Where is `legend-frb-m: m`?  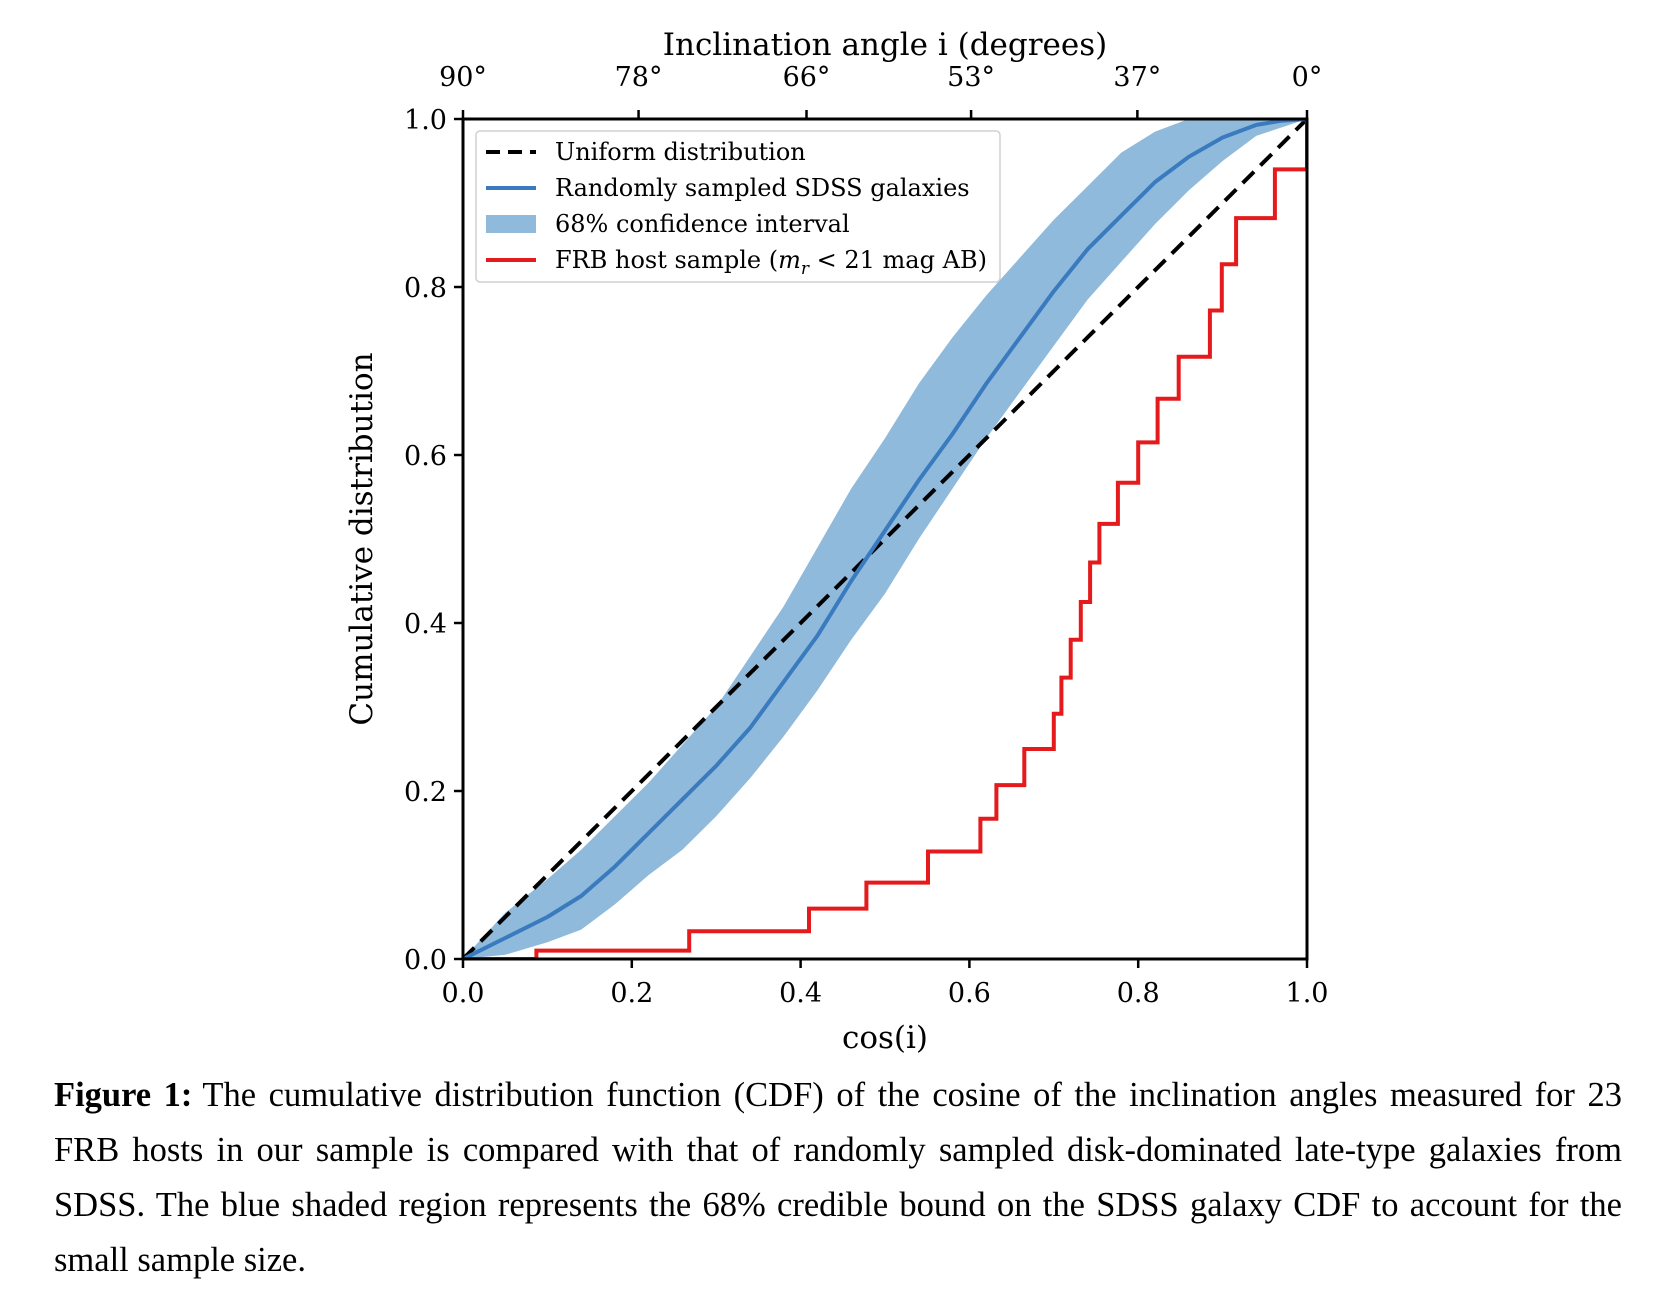 legend-frb-m: m is located at coordinates (789, 260).